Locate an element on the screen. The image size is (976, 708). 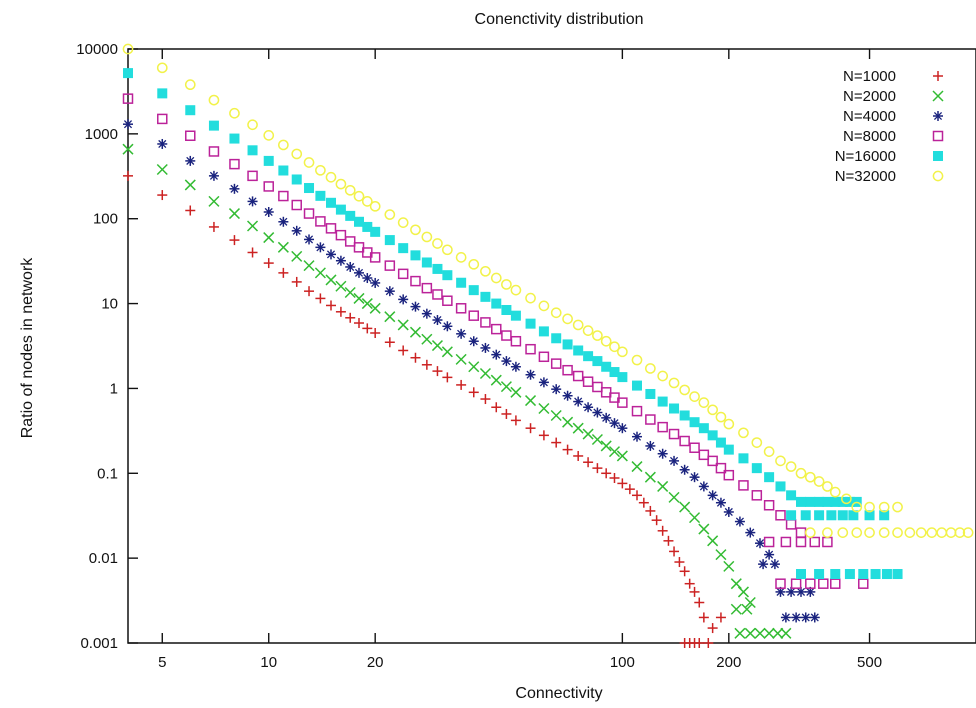
x-tick-label: 500 is located at coordinates (869, 662).